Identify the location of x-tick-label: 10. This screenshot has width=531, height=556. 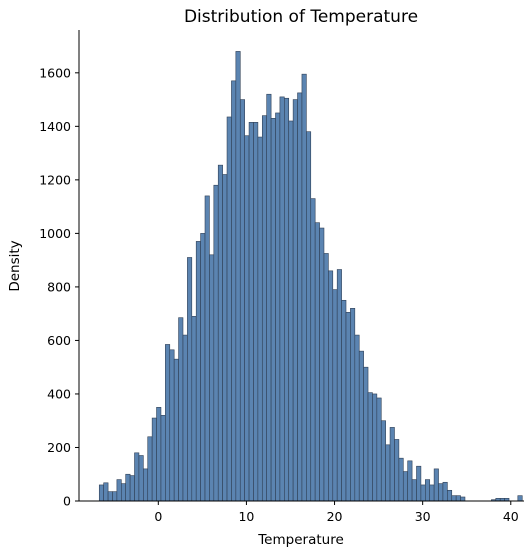
(246, 516).